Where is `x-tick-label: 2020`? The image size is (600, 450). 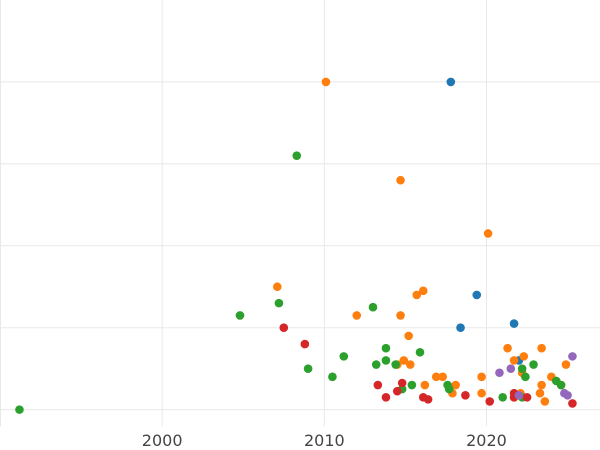
x-tick-label: 2020 is located at coordinates (486, 440).